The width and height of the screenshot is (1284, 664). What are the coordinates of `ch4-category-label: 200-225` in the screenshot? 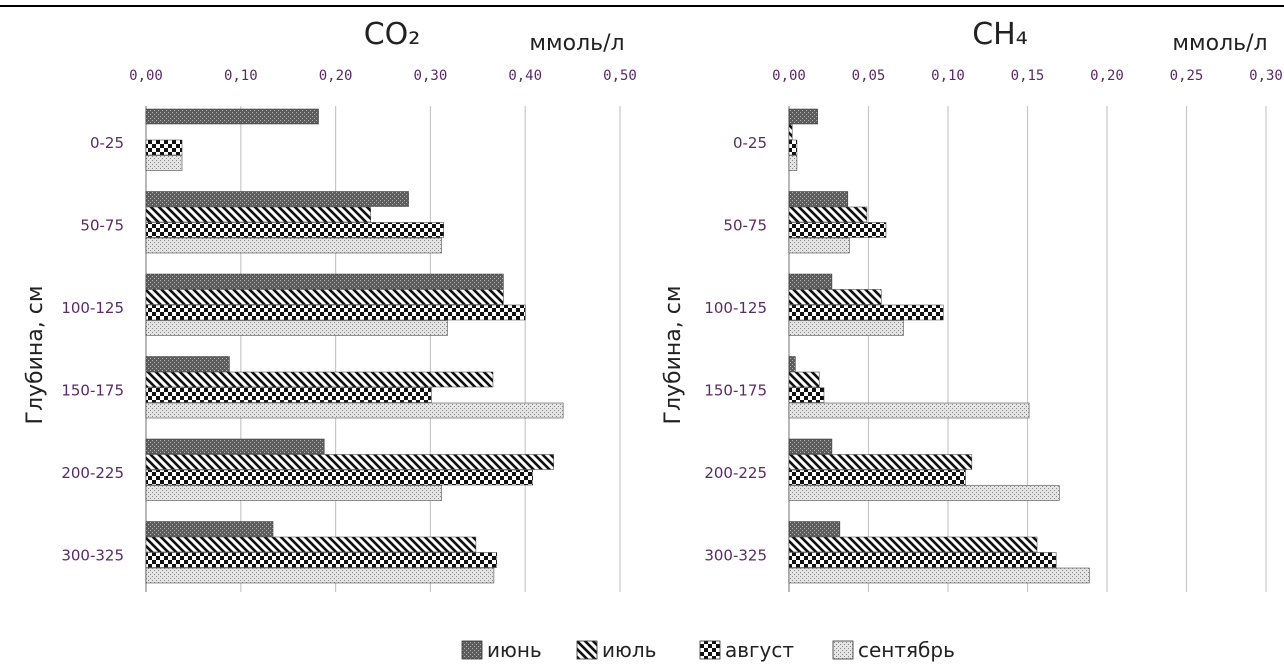 It's located at (735, 473).